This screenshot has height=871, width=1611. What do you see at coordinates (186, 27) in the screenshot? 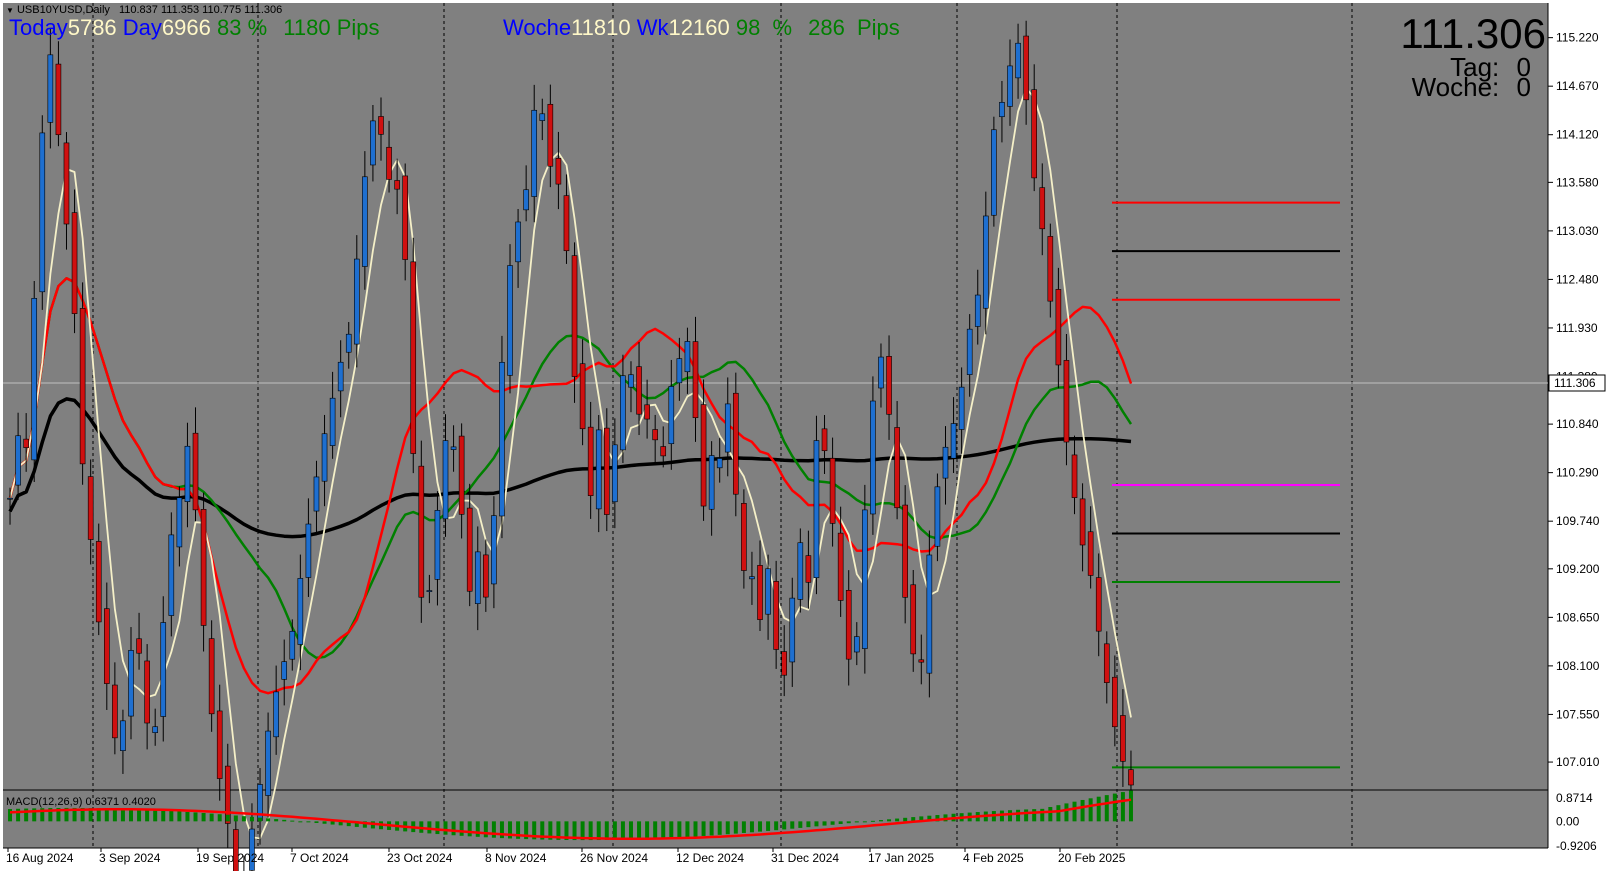
I see `day-value: 6966` at bounding box center [186, 27].